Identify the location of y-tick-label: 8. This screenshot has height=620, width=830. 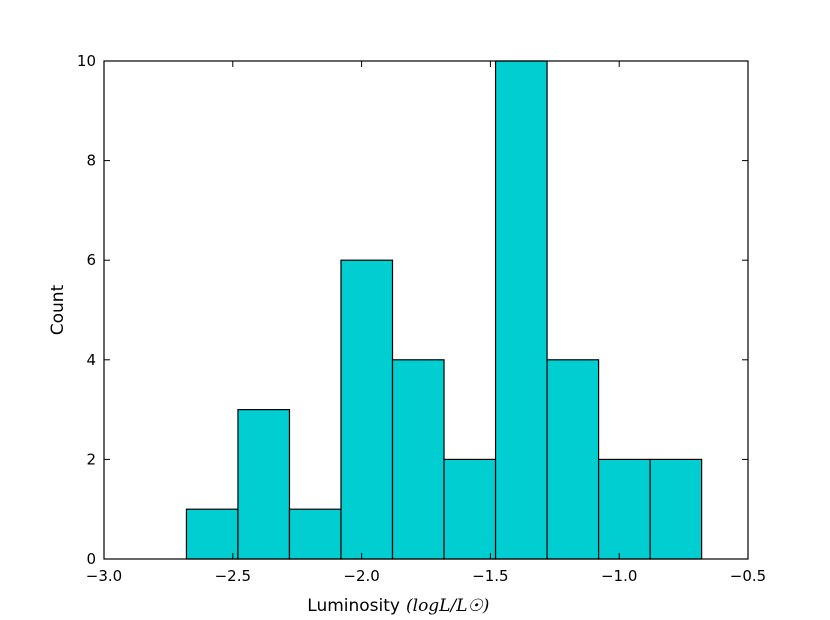
(91, 161).